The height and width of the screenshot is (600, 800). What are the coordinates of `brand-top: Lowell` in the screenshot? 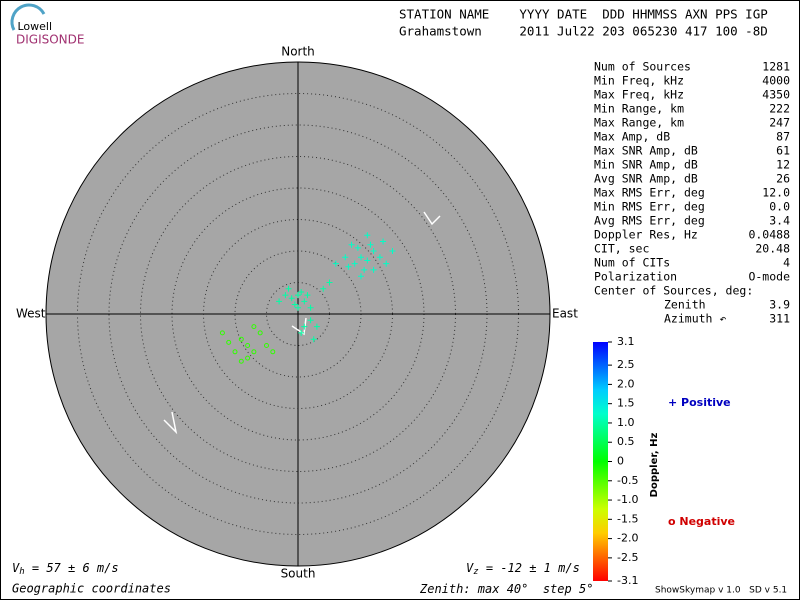 It's located at (34, 26).